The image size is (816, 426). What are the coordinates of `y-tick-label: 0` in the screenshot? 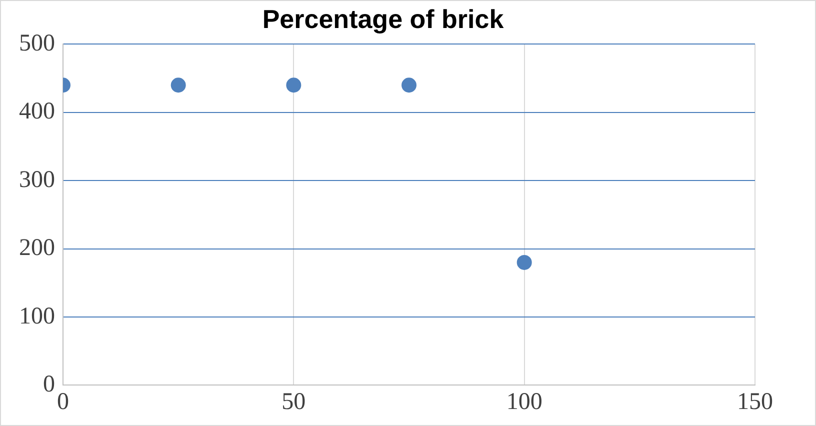 It's located at (49, 384).